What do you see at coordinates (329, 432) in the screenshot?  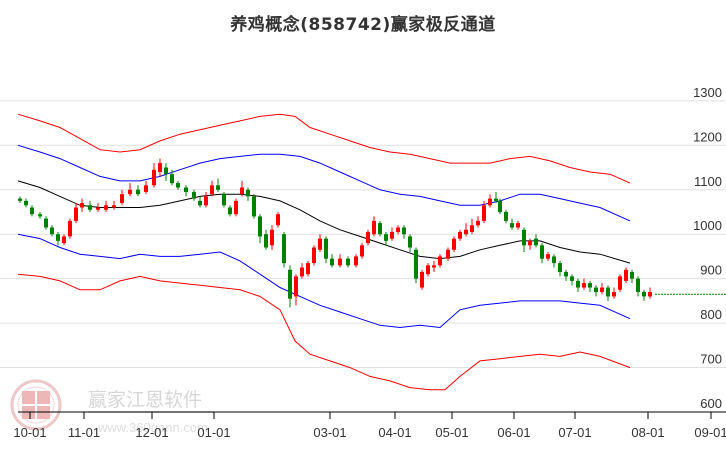 I see `x-tick-label: 03-01` at bounding box center [329, 432].